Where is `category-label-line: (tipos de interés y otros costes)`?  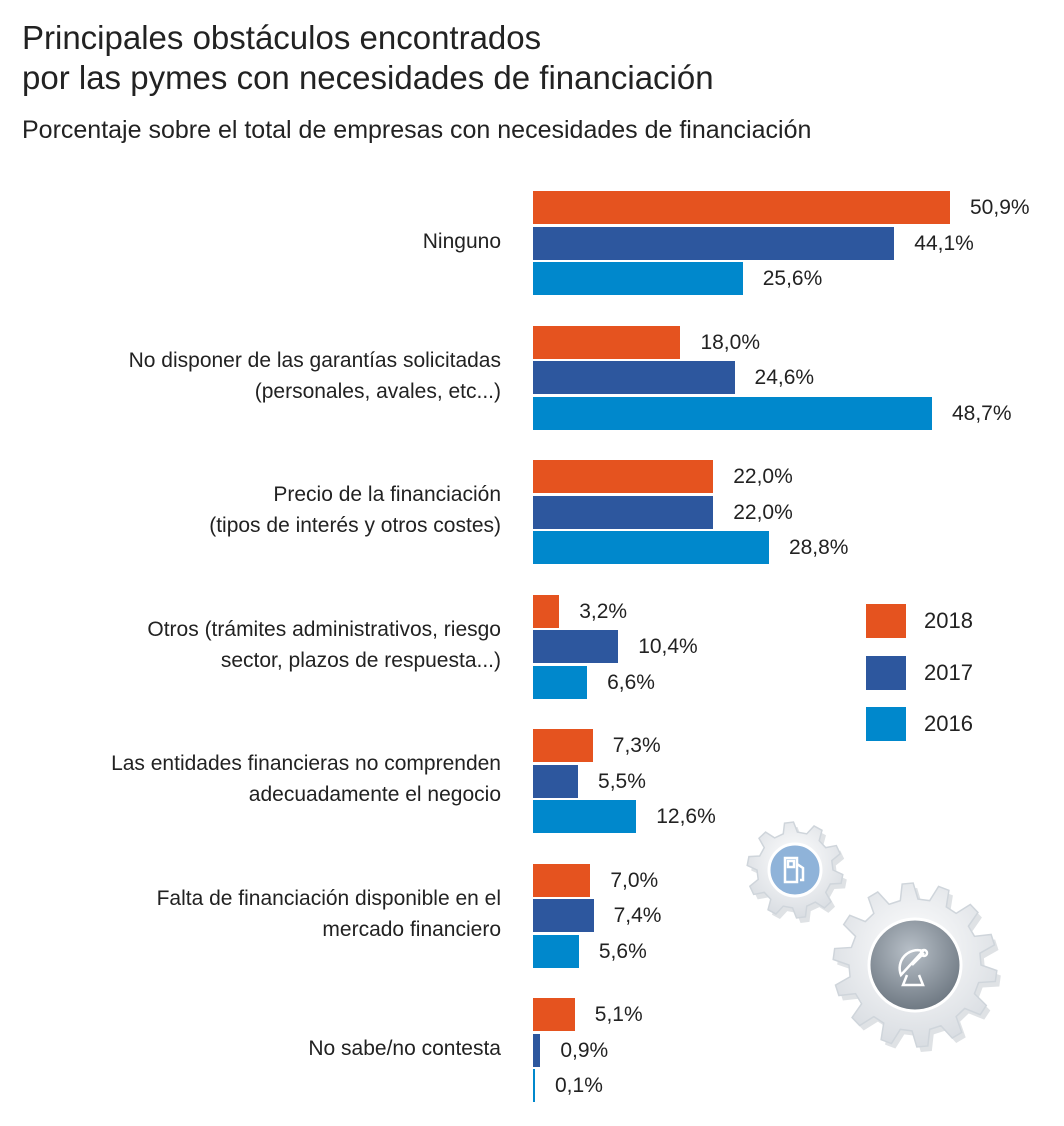
category-label-line: (tipos de interés y otros costes) is located at coordinates (355, 525).